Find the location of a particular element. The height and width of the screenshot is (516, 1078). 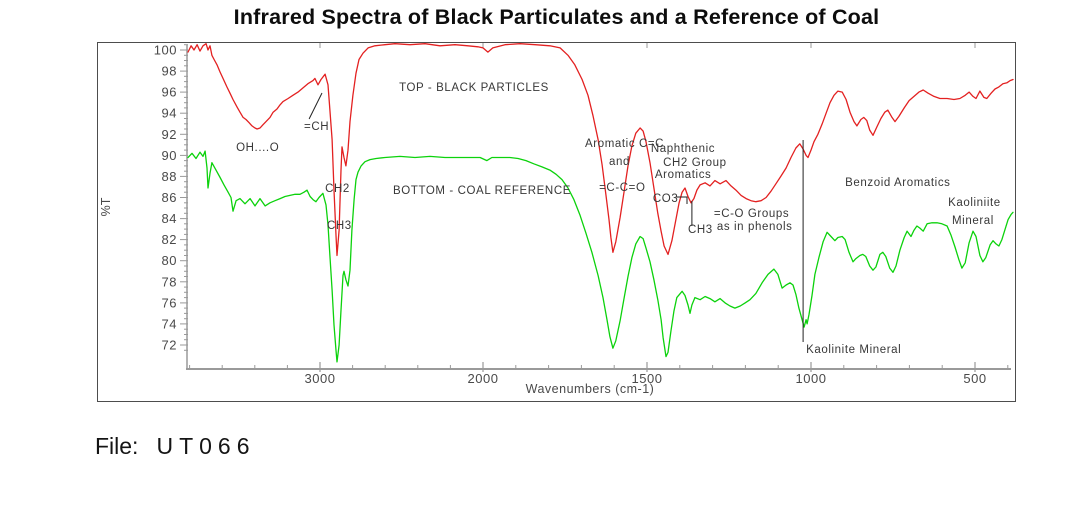

x-tick-label: 3000 is located at coordinates (320, 378).